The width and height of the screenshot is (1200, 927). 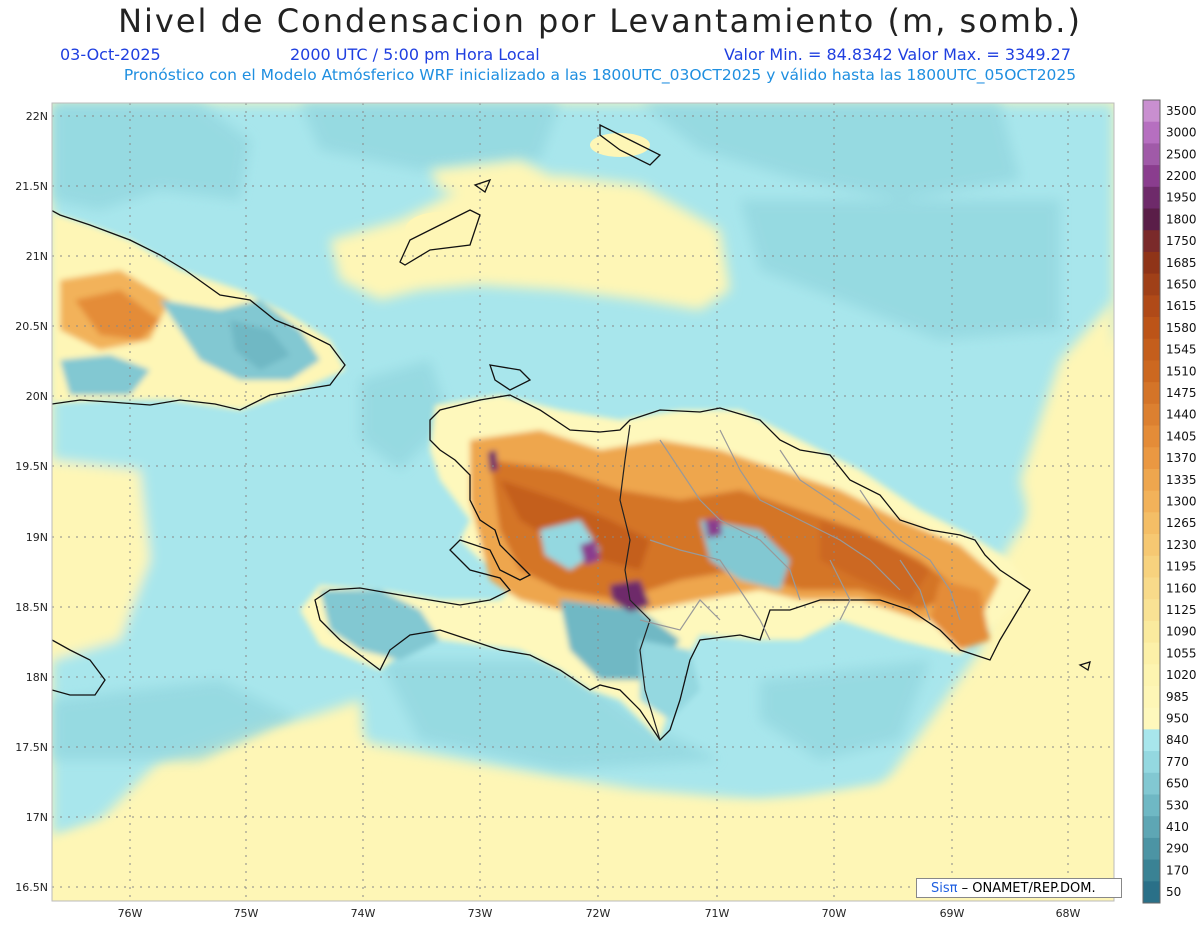 What do you see at coordinates (79, 667) in the screenshot?
I see `jamaica-coastline` at bounding box center [79, 667].